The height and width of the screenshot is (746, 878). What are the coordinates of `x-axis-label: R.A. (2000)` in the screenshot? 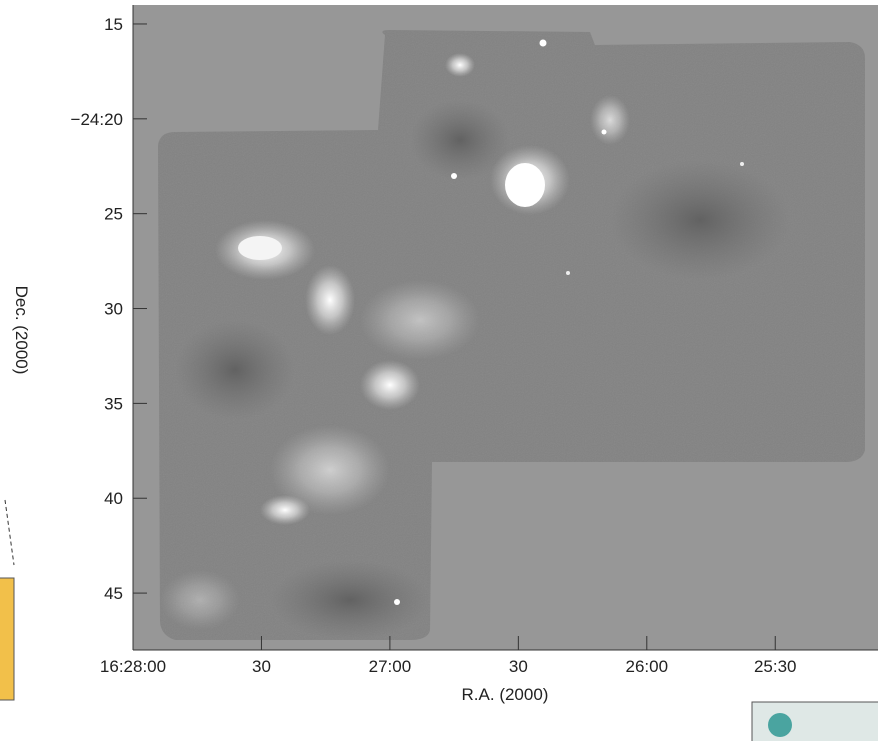 It's located at (505, 694).